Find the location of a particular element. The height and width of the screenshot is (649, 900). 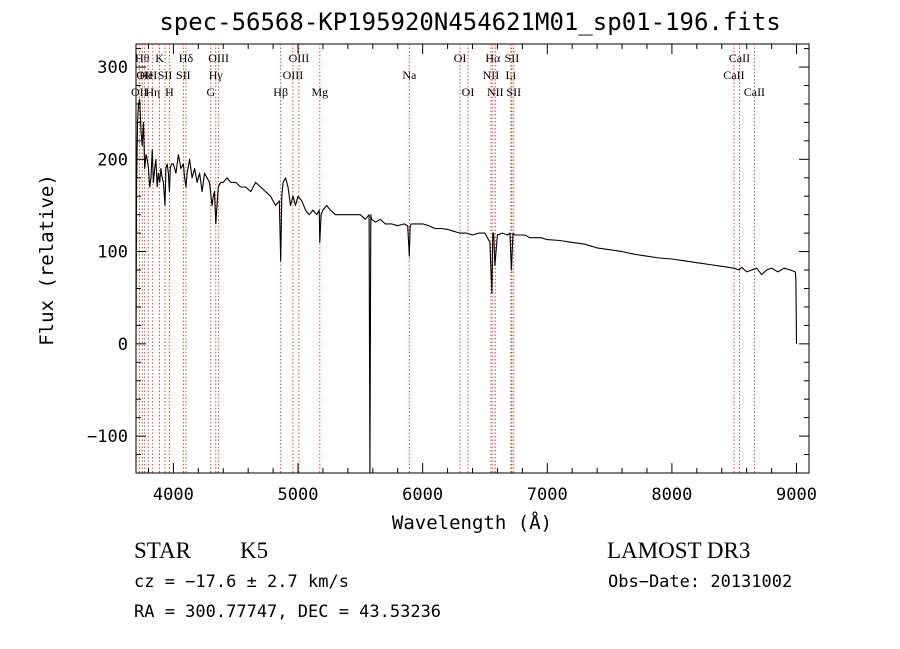

y-tick-label: −100 is located at coordinates (107, 437).